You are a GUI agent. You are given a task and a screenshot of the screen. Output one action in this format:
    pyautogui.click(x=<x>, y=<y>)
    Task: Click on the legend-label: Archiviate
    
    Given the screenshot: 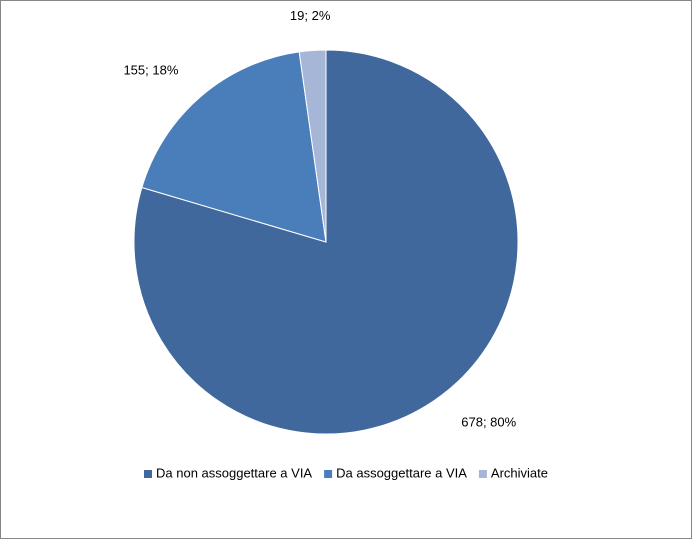 What is the action you would take?
    pyautogui.click(x=519, y=472)
    